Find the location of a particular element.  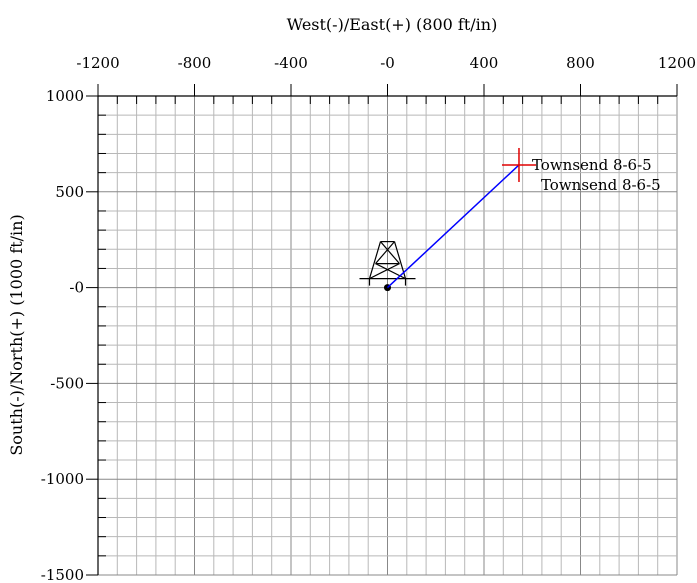

x-tick-label: -800 is located at coordinates (195, 63).